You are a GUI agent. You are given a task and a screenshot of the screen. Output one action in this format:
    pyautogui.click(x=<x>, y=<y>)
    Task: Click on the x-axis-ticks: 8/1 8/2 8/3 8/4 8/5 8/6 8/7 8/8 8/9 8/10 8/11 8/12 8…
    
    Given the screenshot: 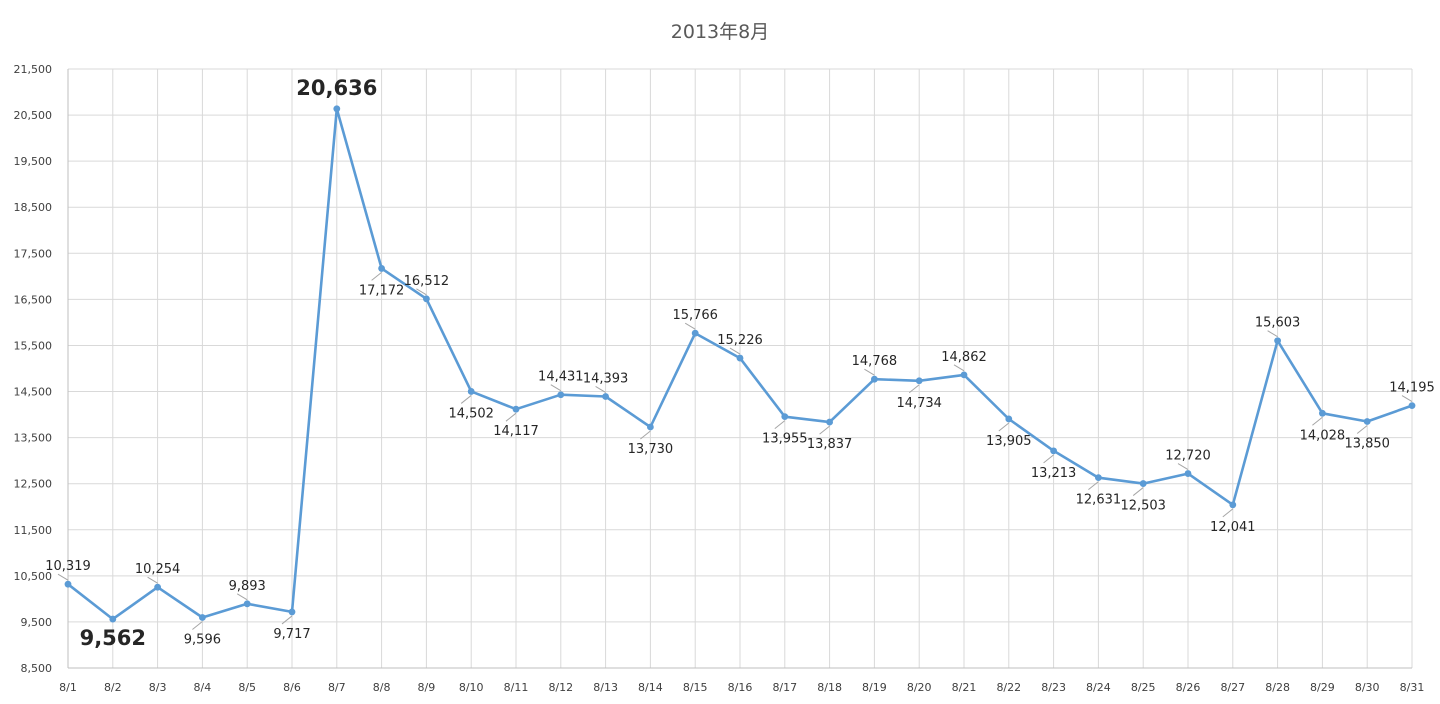 What is the action you would take?
    pyautogui.click(x=741, y=687)
    